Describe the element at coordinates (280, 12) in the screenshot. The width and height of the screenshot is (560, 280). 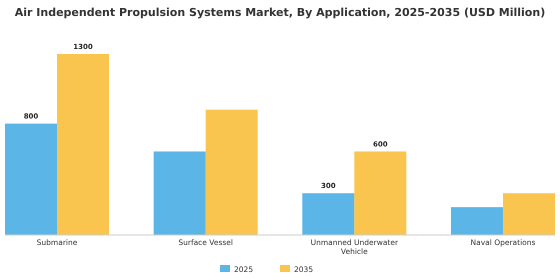
I see `chart-title: Air Independent Propulsion Systems Market, By Application, 2025-2035 (USD Million)` at that location.